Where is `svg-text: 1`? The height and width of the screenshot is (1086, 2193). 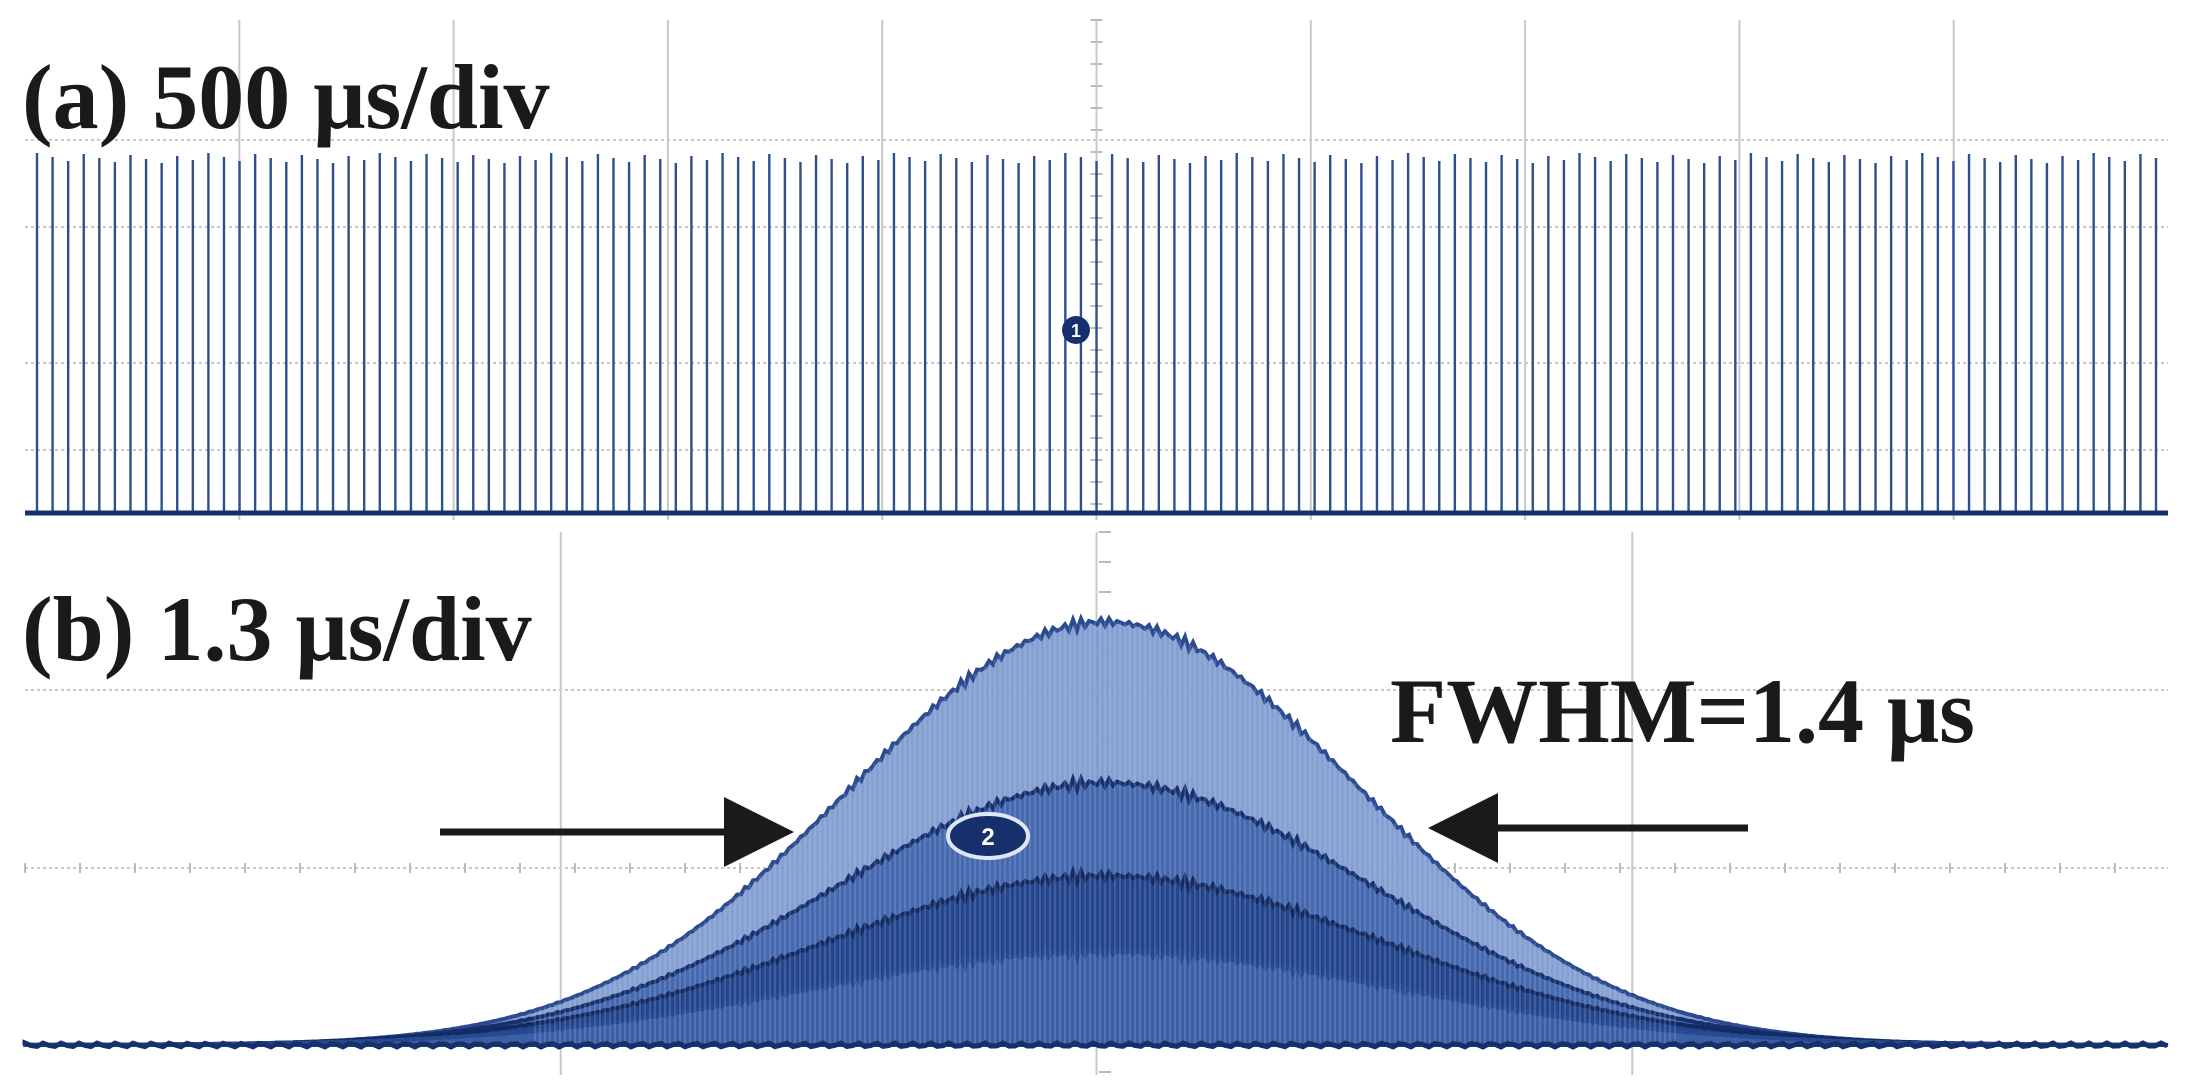 svg-text: 1 is located at coordinates (1076, 331).